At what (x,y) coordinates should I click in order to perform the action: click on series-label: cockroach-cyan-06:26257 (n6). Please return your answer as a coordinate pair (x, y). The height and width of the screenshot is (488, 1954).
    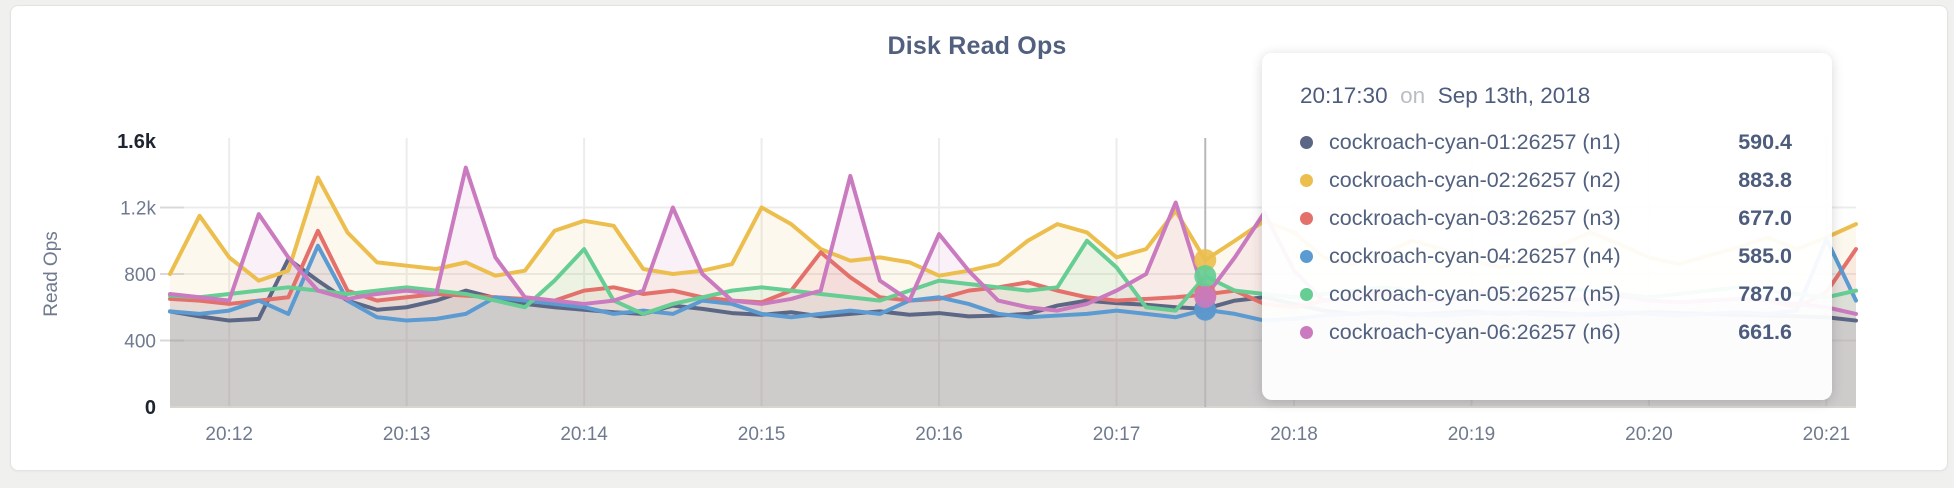
    Looking at the image, I should click on (1475, 331).